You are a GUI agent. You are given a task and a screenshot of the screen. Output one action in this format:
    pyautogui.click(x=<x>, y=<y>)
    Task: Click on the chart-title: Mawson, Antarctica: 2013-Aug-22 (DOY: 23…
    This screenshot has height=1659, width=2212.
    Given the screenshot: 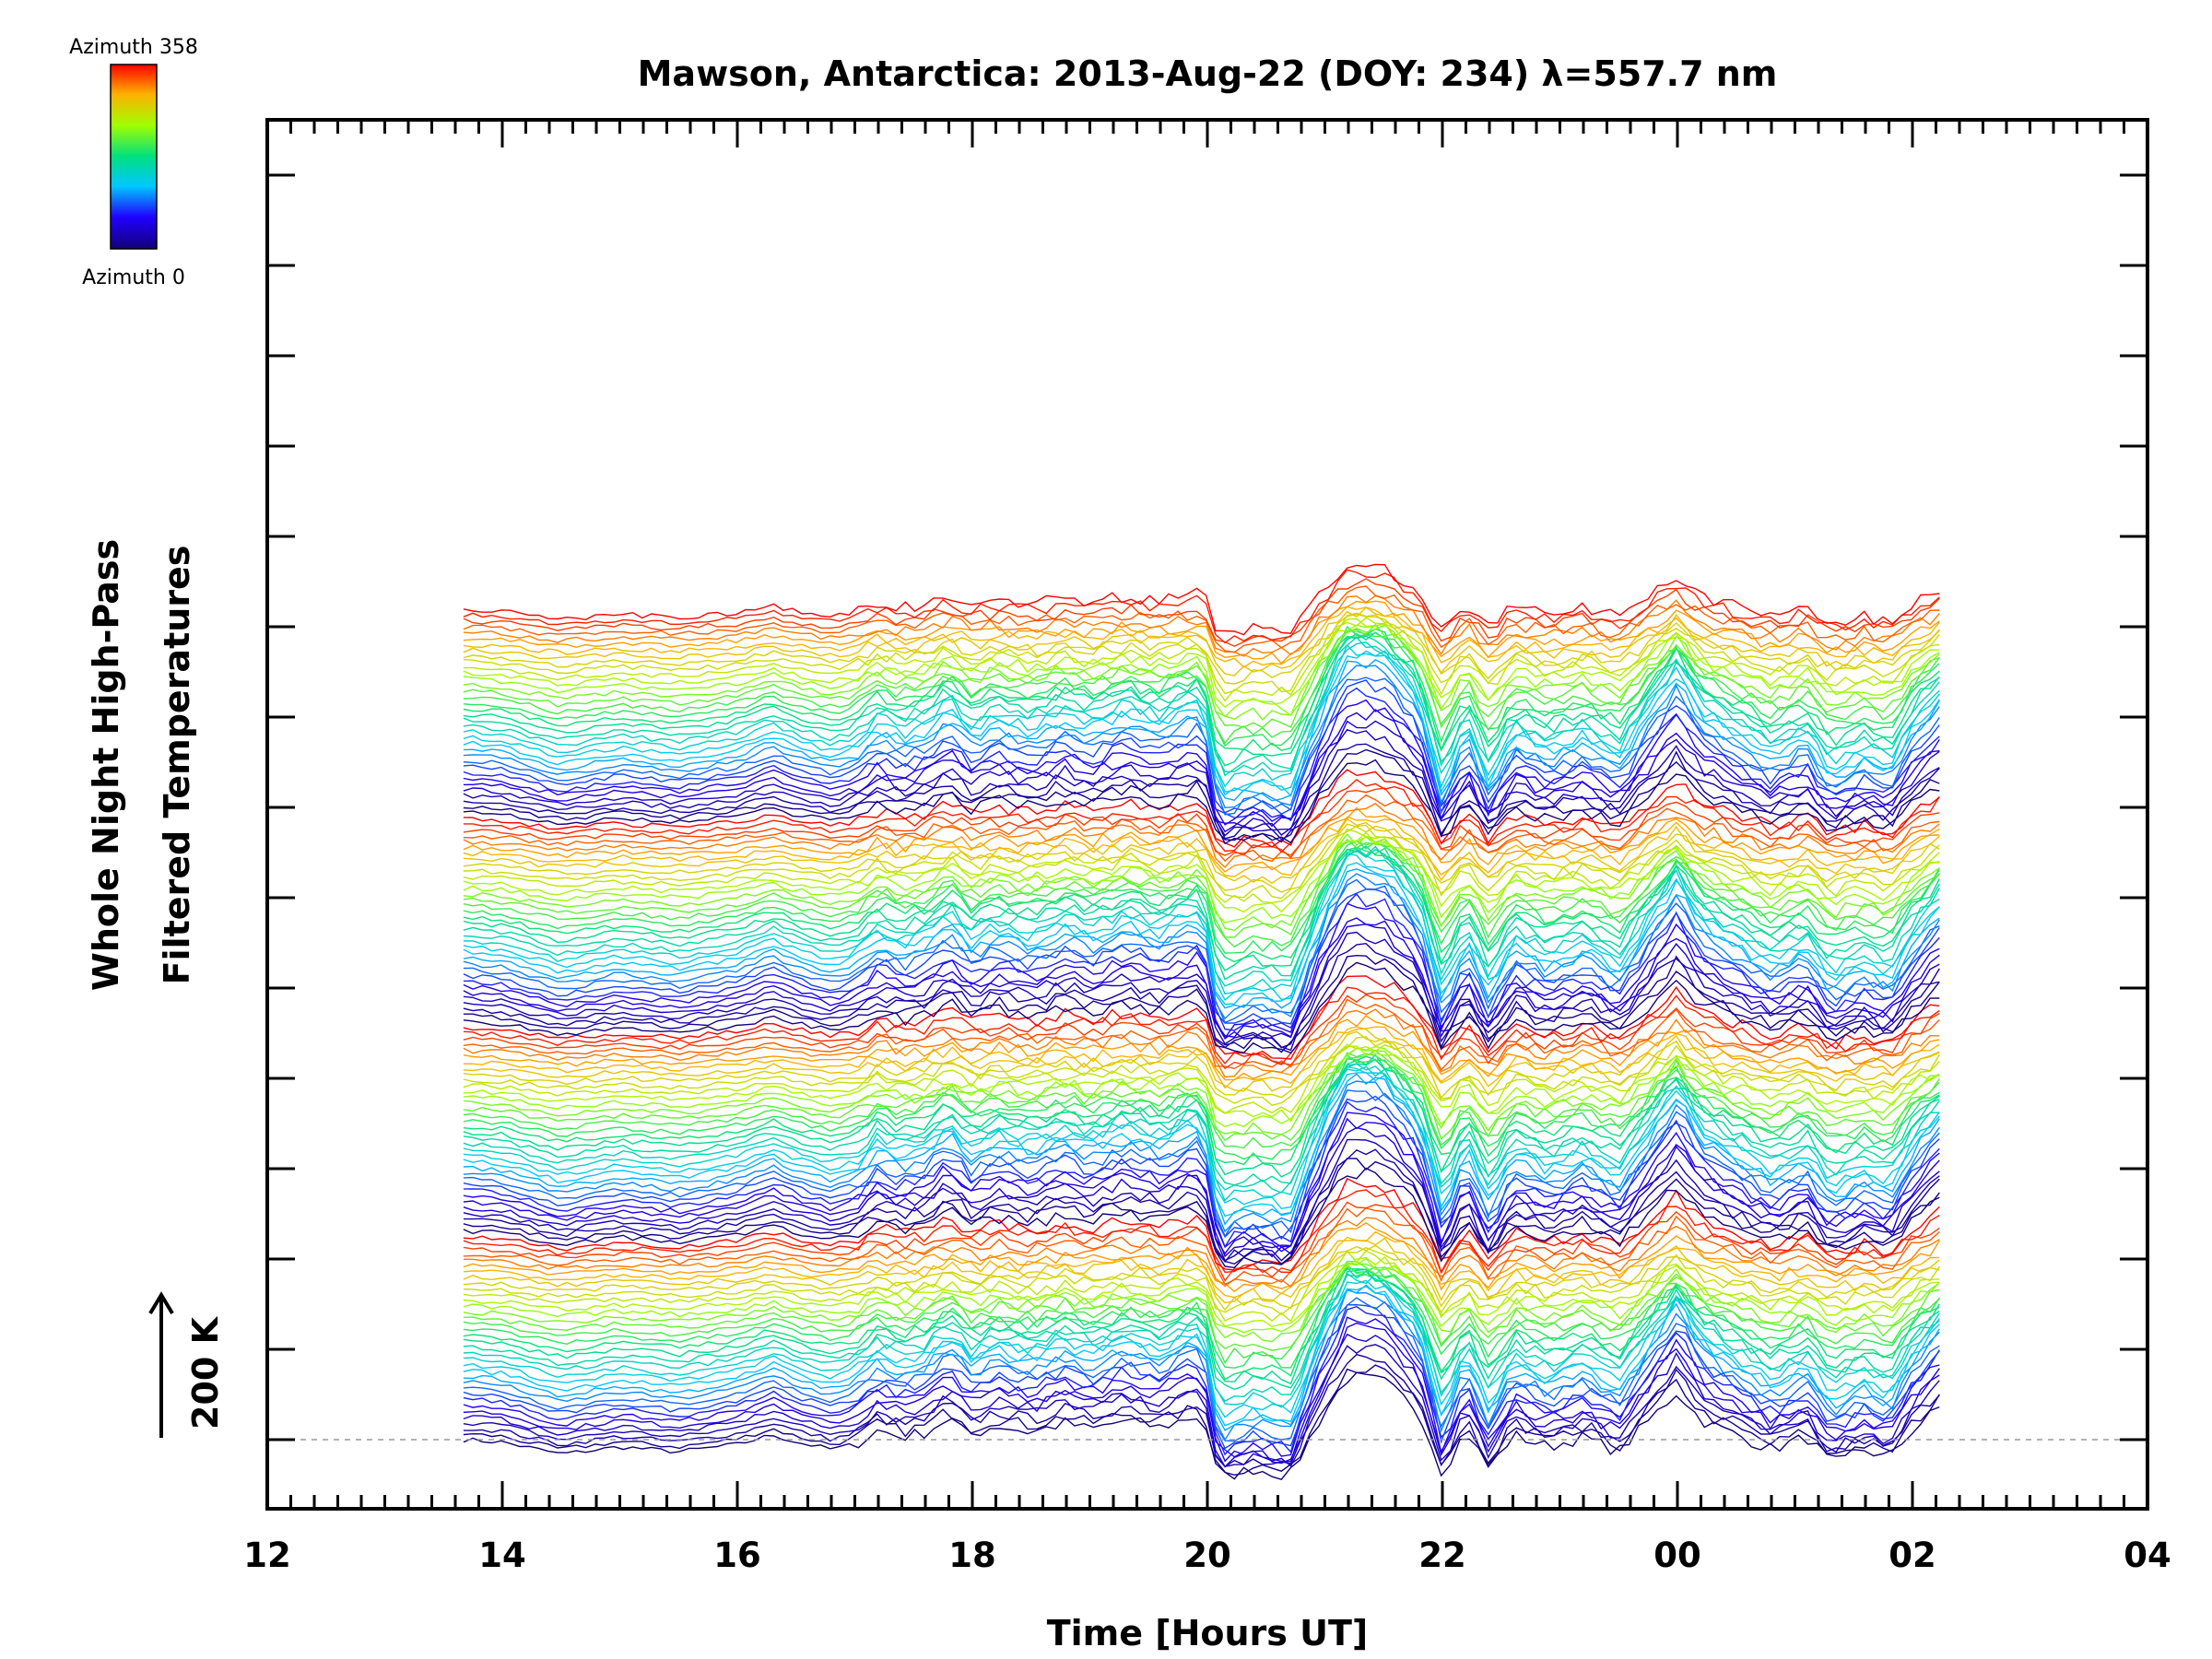 What is the action you would take?
    pyautogui.click(x=1208, y=73)
    